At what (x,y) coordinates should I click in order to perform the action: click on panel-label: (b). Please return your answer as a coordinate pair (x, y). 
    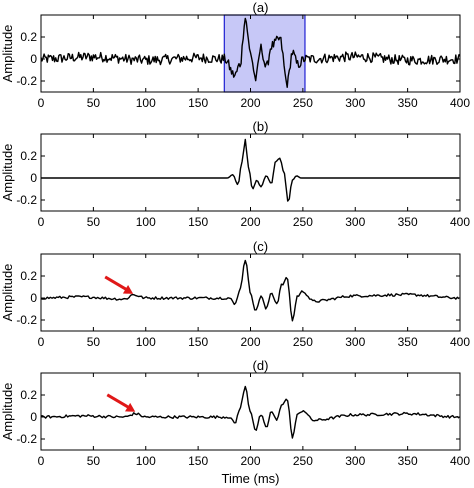
    Looking at the image, I should click on (261, 126).